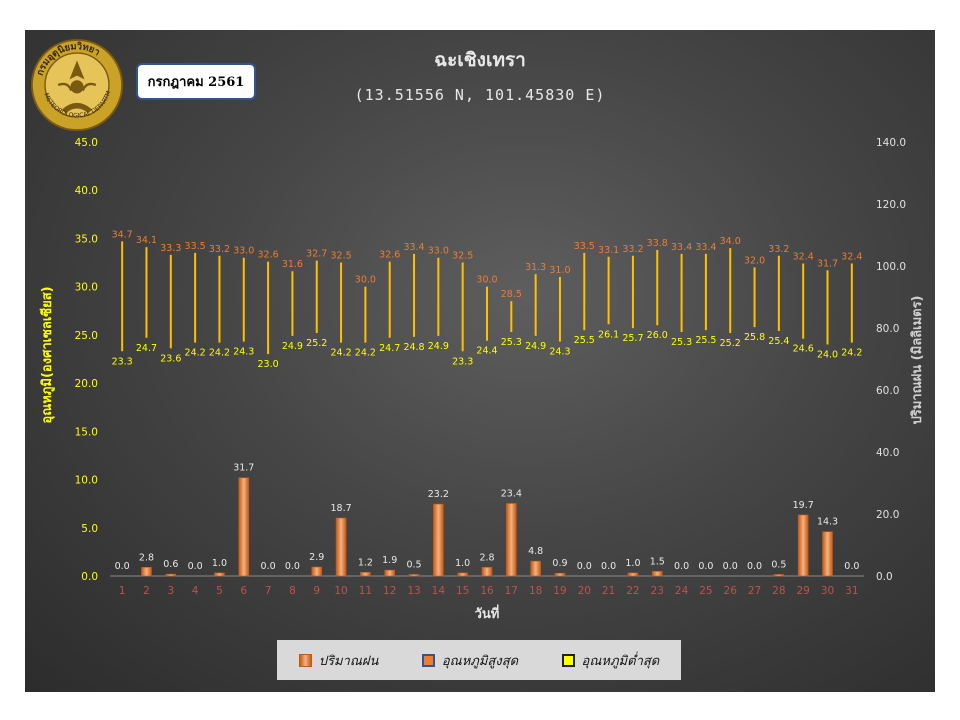 The width and height of the screenshot is (960, 720). What do you see at coordinates (632, 338) in the screenshot?
I see `min-temp-label: 25.7` at bounding box center [632, 338].